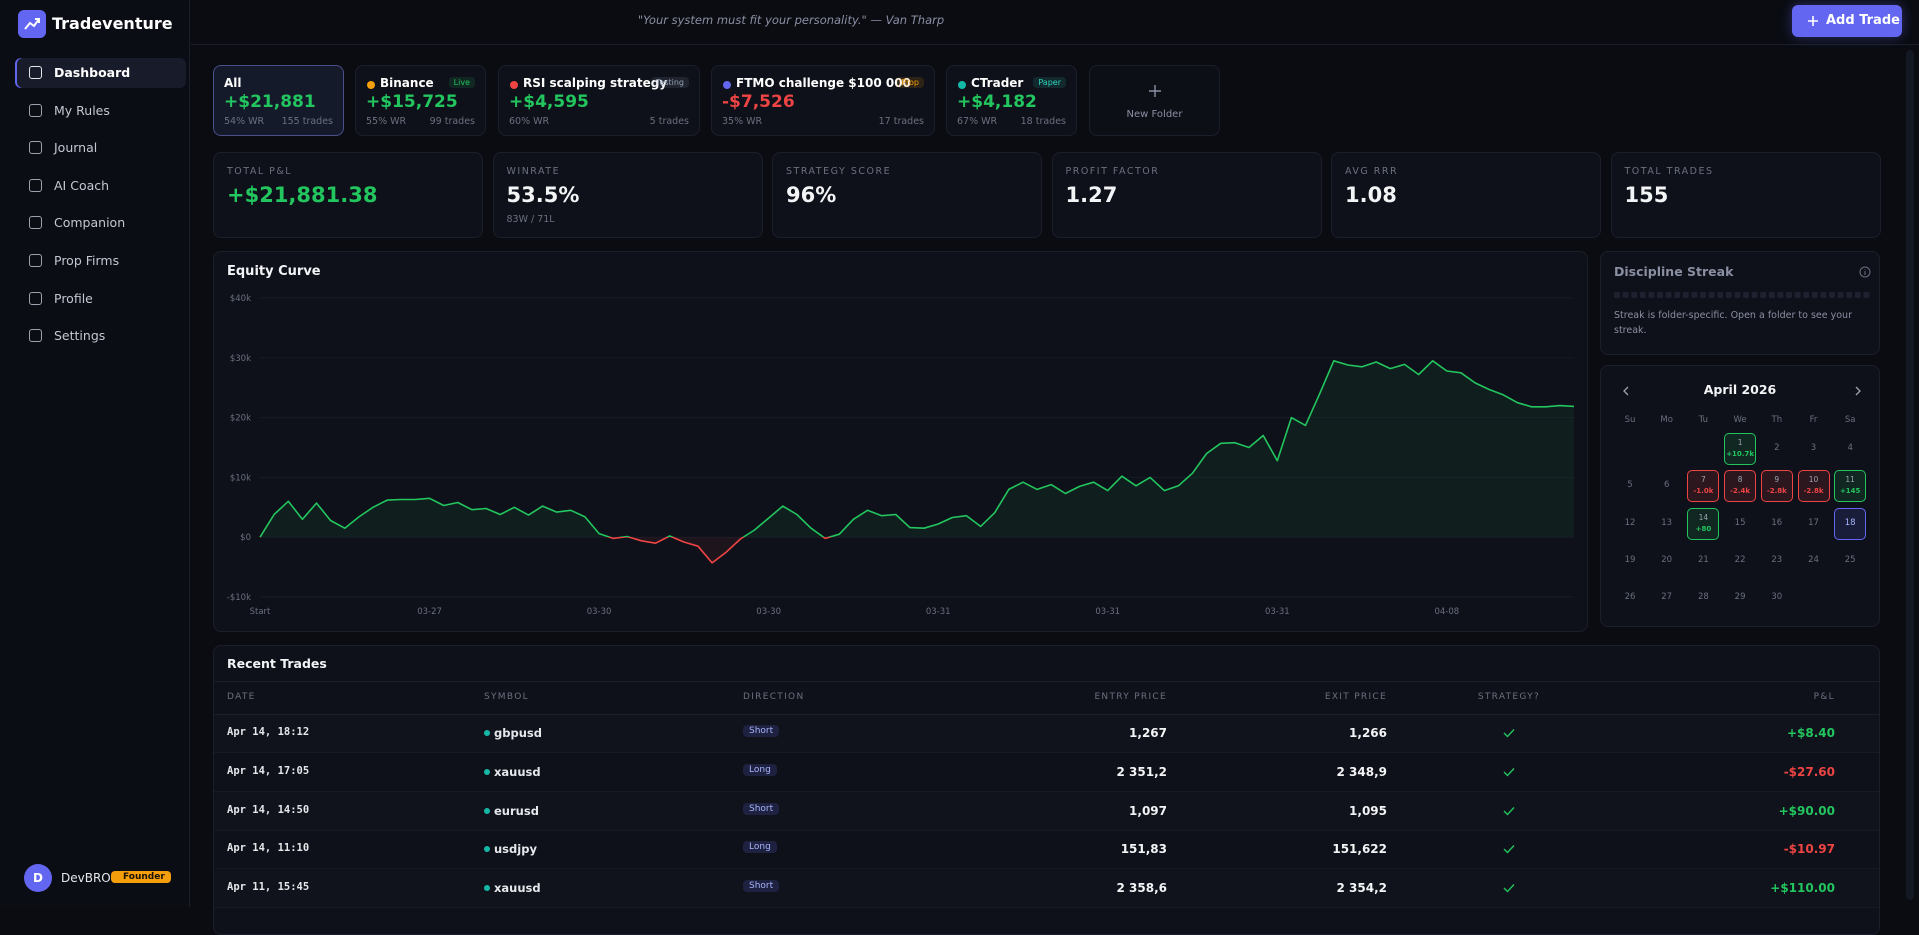 The image size is (1919, 935). Describe the element at coordinates (1626, 391) in the screenshot. I see `prev-month` at that location.